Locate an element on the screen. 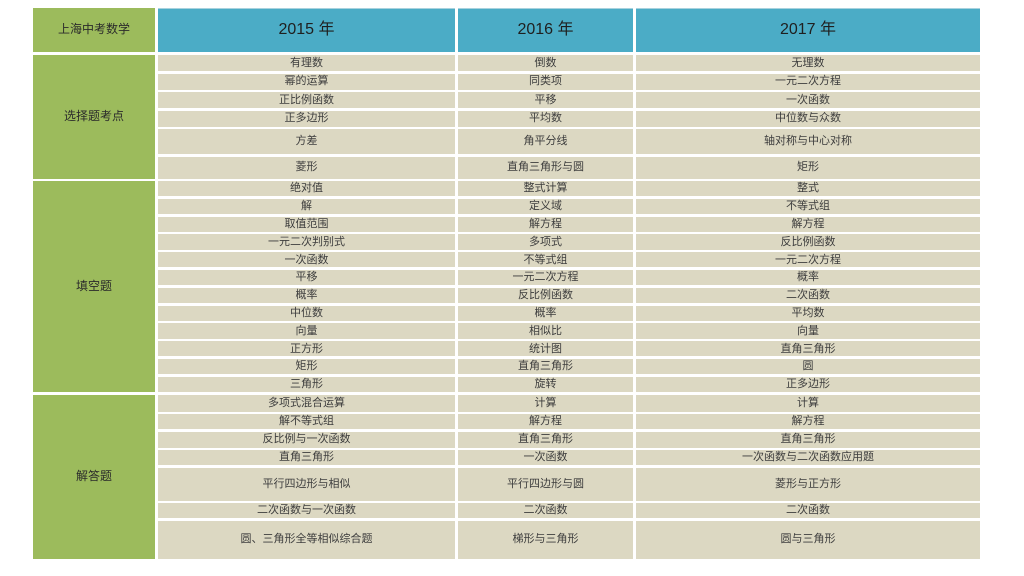  topic-cell: 梯形与三角形 is located at coordinates (545, 539).